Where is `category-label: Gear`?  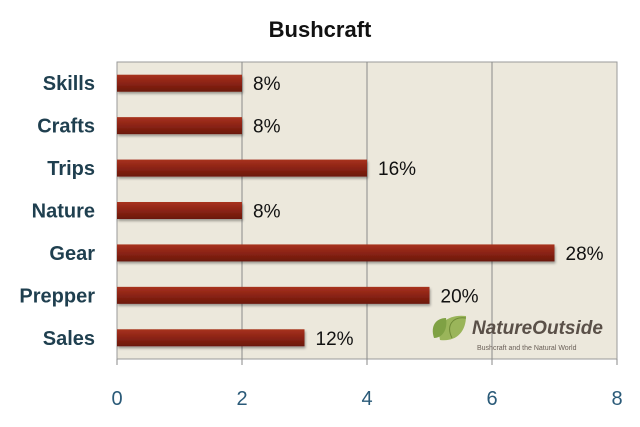
category-label: Gear is located at coordinates (72, 254).